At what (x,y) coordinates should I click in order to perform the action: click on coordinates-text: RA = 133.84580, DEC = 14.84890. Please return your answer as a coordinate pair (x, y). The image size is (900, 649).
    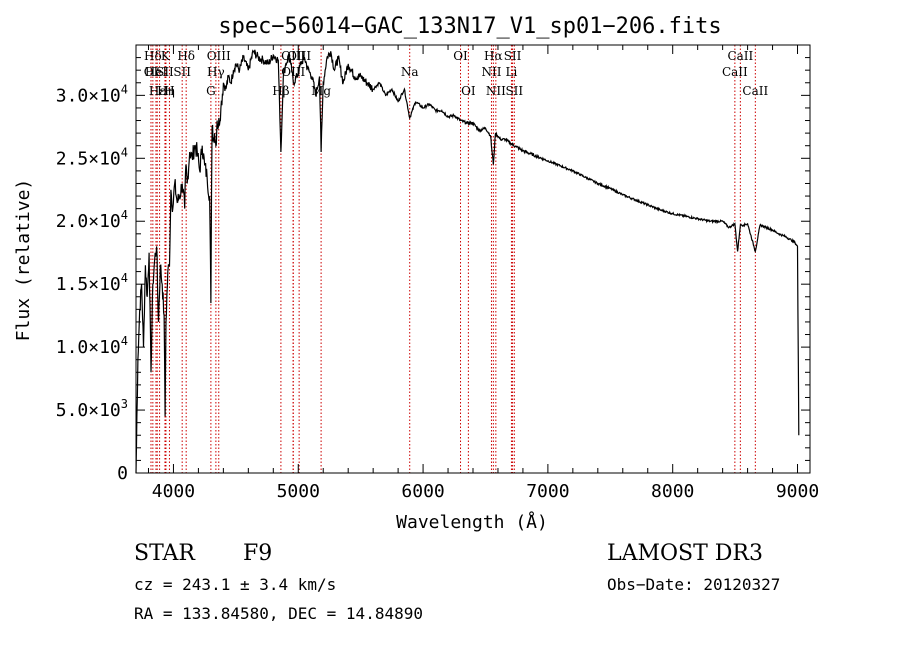
    Looking at the image, I should click on (278, 613).